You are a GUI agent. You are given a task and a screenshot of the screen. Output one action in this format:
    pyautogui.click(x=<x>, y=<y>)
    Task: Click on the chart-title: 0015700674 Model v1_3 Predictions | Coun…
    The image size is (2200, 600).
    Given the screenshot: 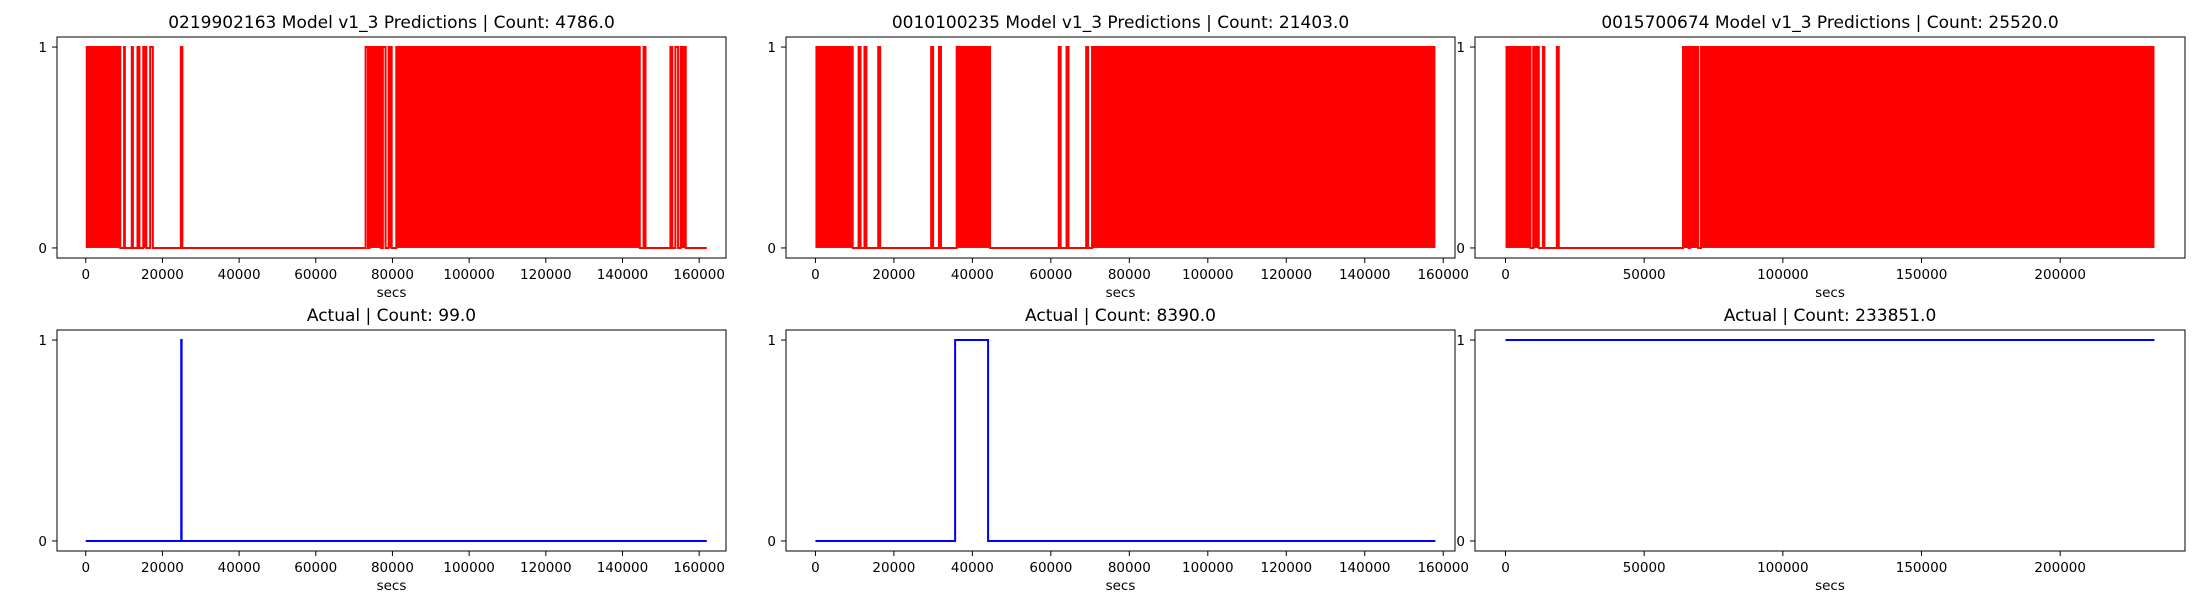 What is the action you would take?
    pyautogui.click(x=1829, y=23)
    